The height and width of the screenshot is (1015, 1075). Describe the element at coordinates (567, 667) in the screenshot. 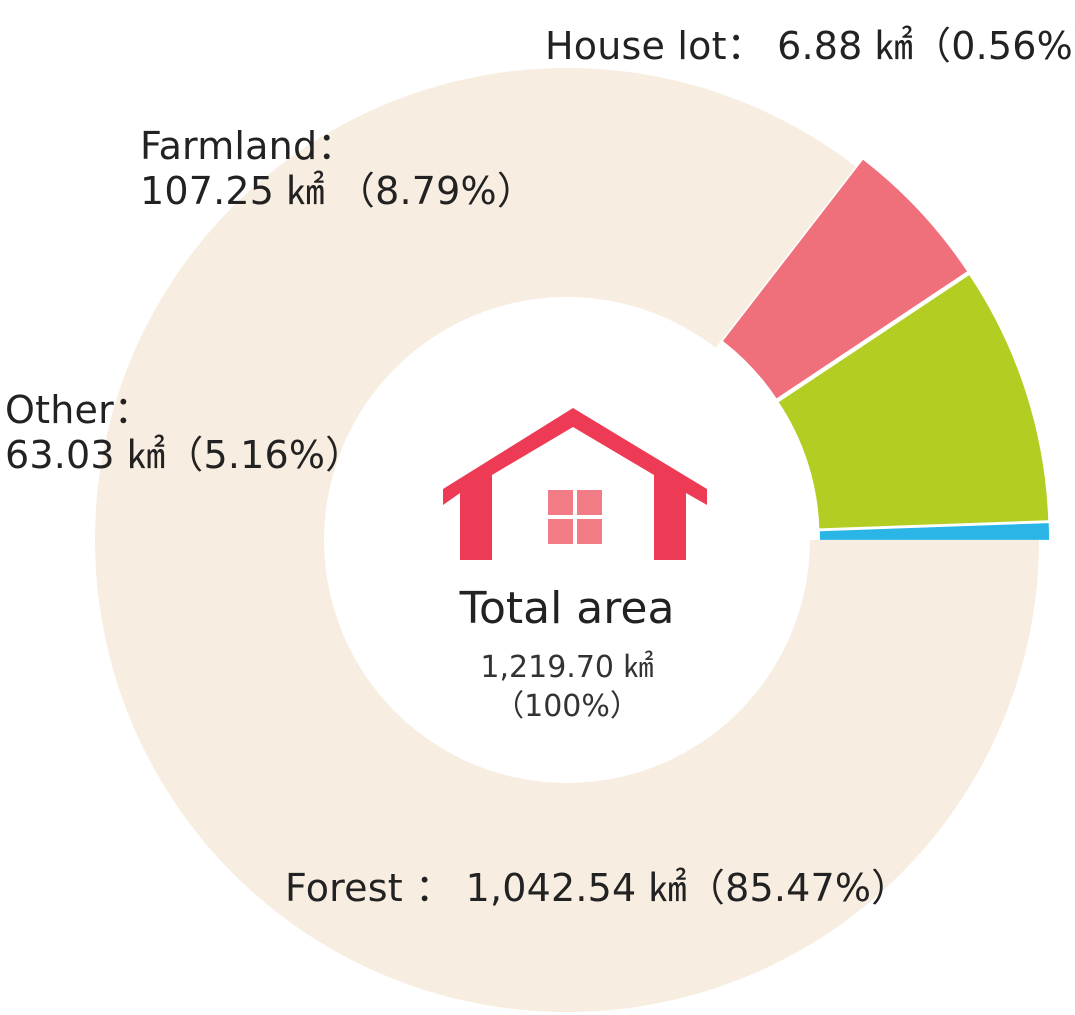

I see `center-total-area: 1,219.70 ㎢` at that location.